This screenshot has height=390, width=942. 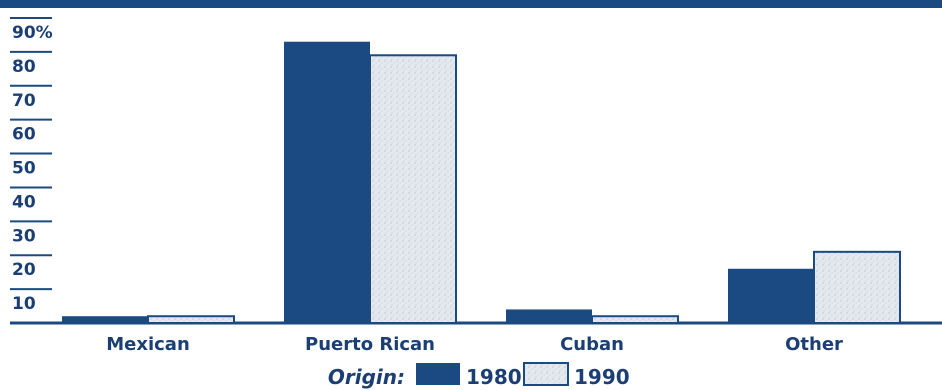 I want to click on bar-other-1990, so click(x=857, y=287).